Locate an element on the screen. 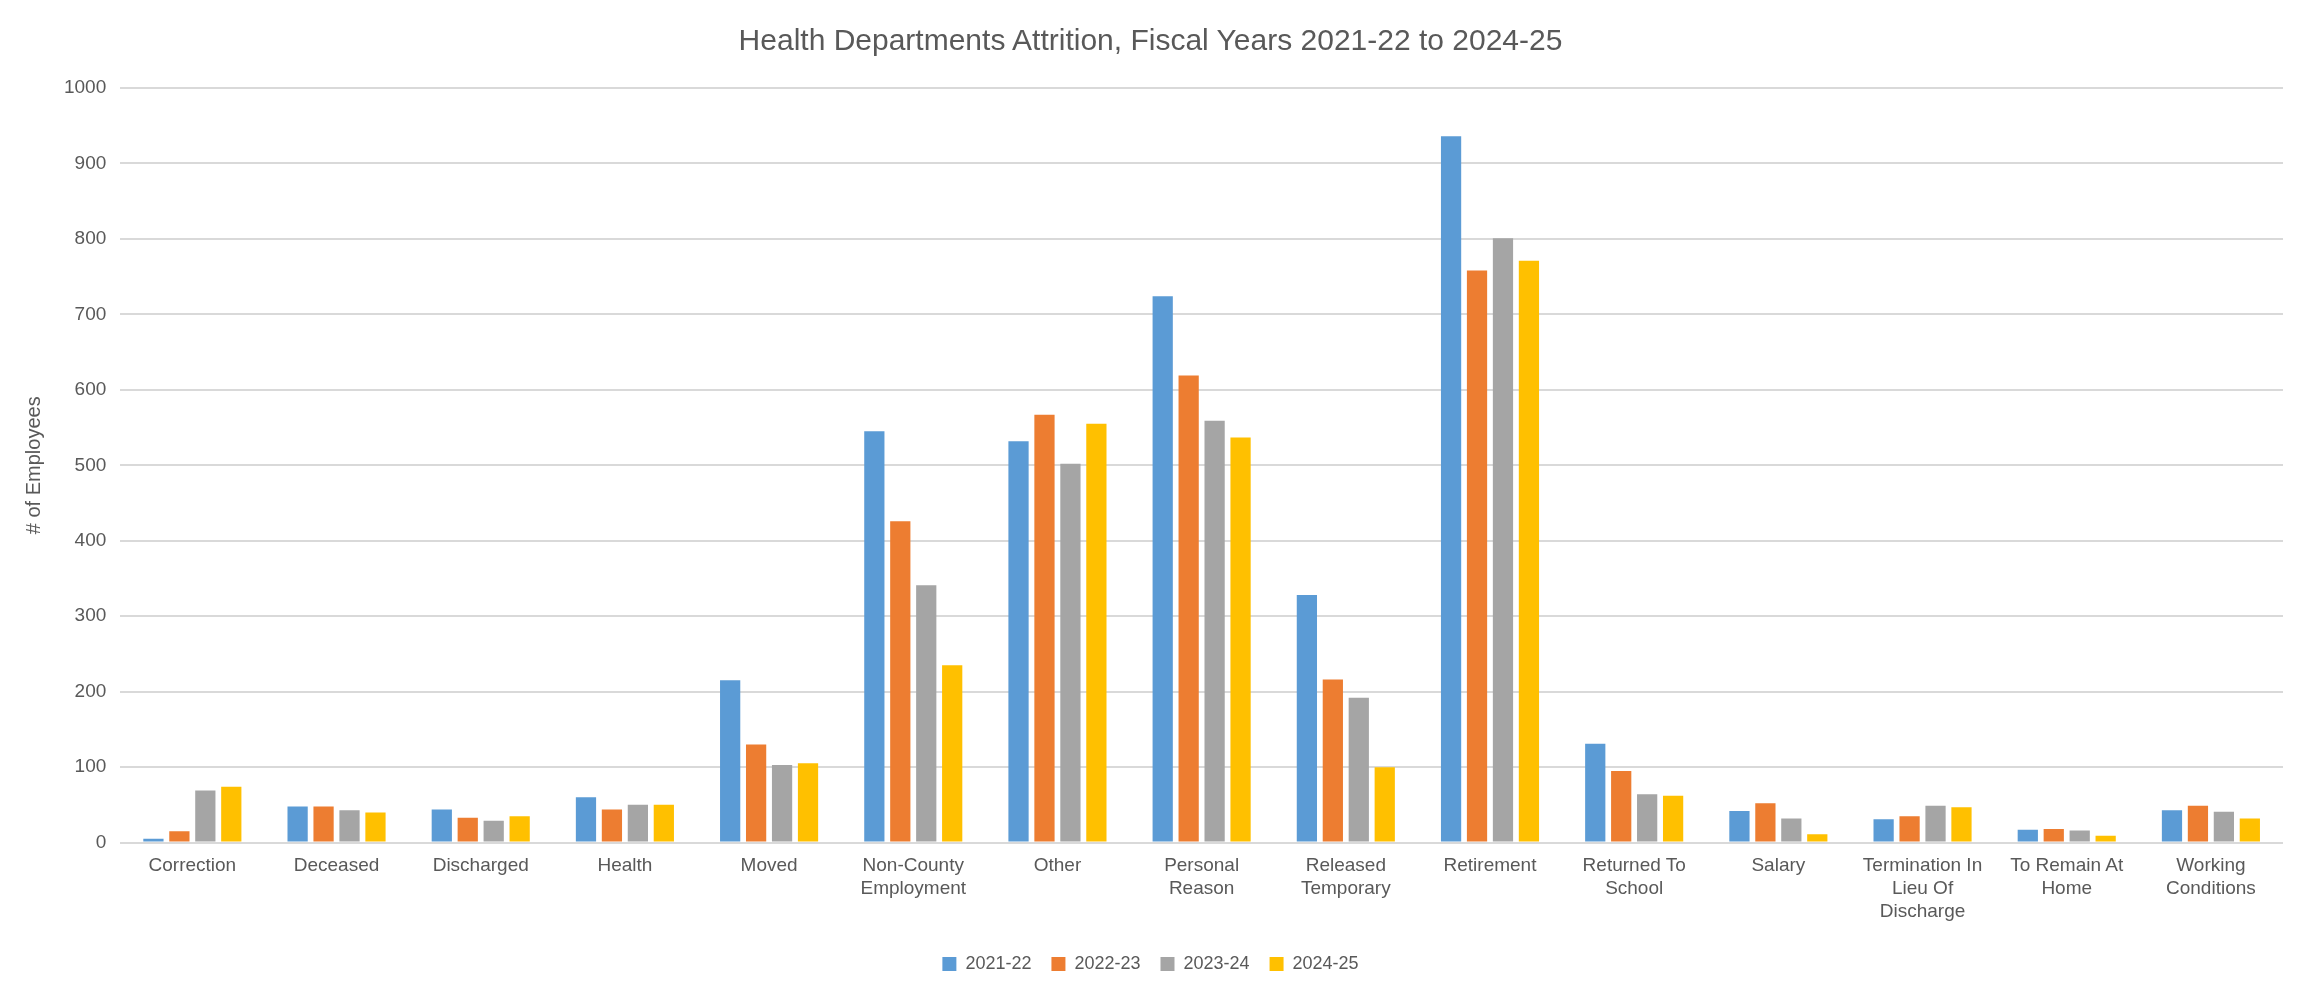 This screenshot has height=1007, width=2315. x-tick-label: Working Conditions is located at coordinates (2211, 876).